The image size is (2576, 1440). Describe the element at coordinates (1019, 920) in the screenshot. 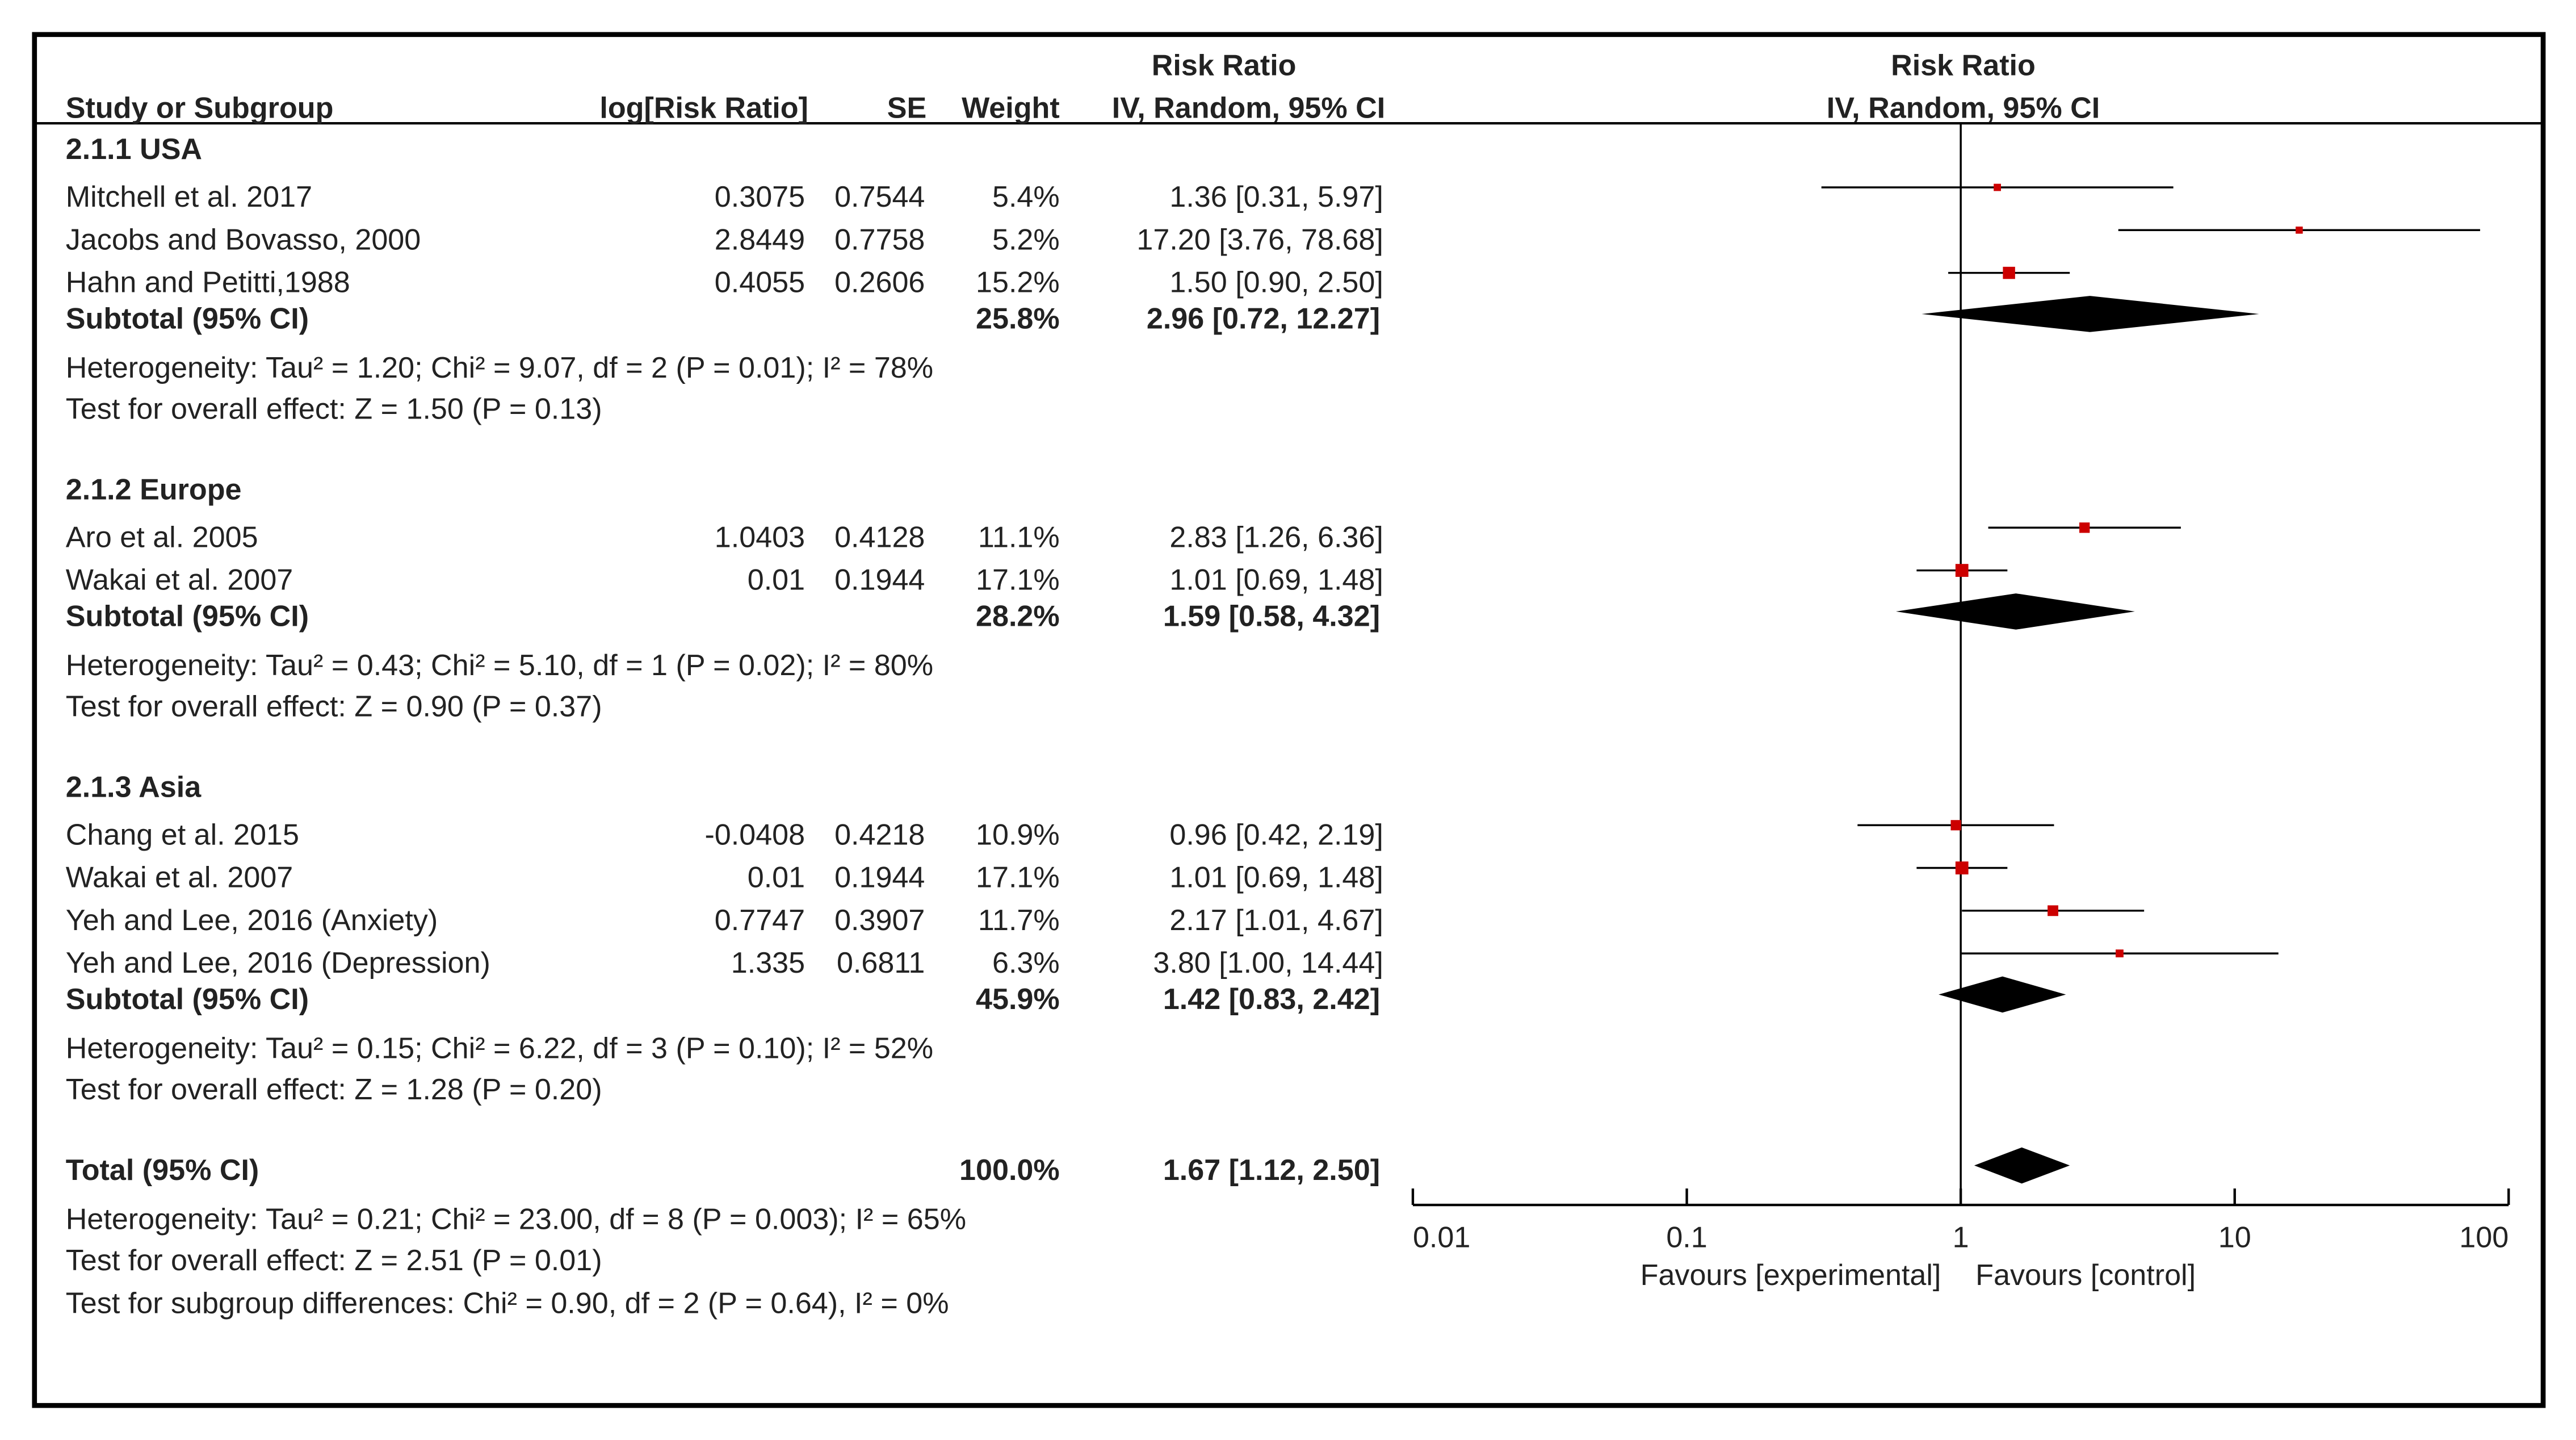

I see `study-weight: 11.7%` at that location.